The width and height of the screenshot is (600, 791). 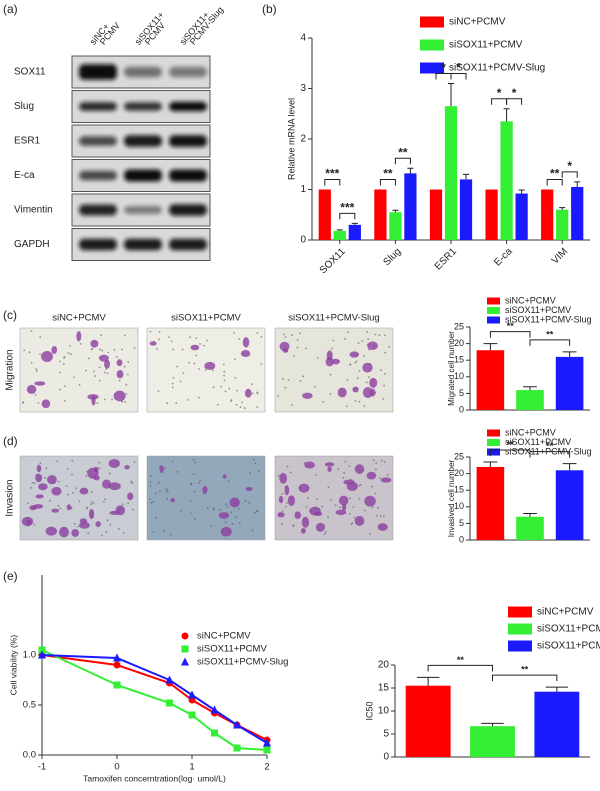 What do you see at coordinates (538, 310) in the screenshot?
I see `legend-label: siSOX11+PCMV` at bounding box center [538, 310].